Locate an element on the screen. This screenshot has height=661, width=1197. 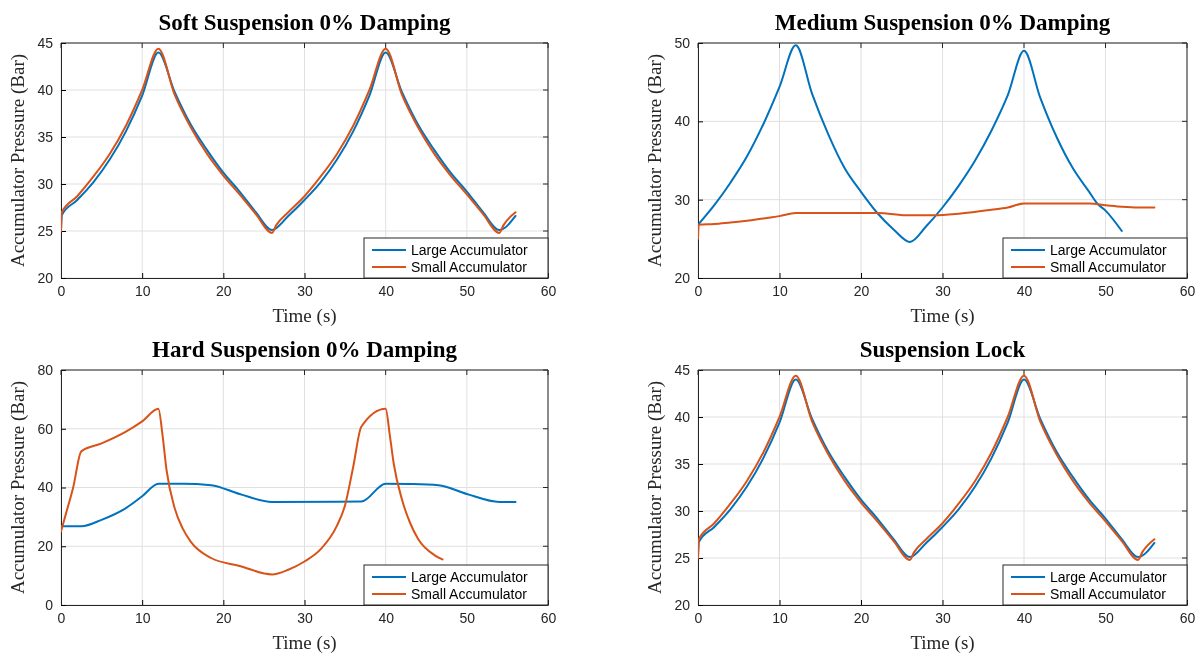
chart-title: Medium Suspension 0% Damping is located at coordinates (942, 22).